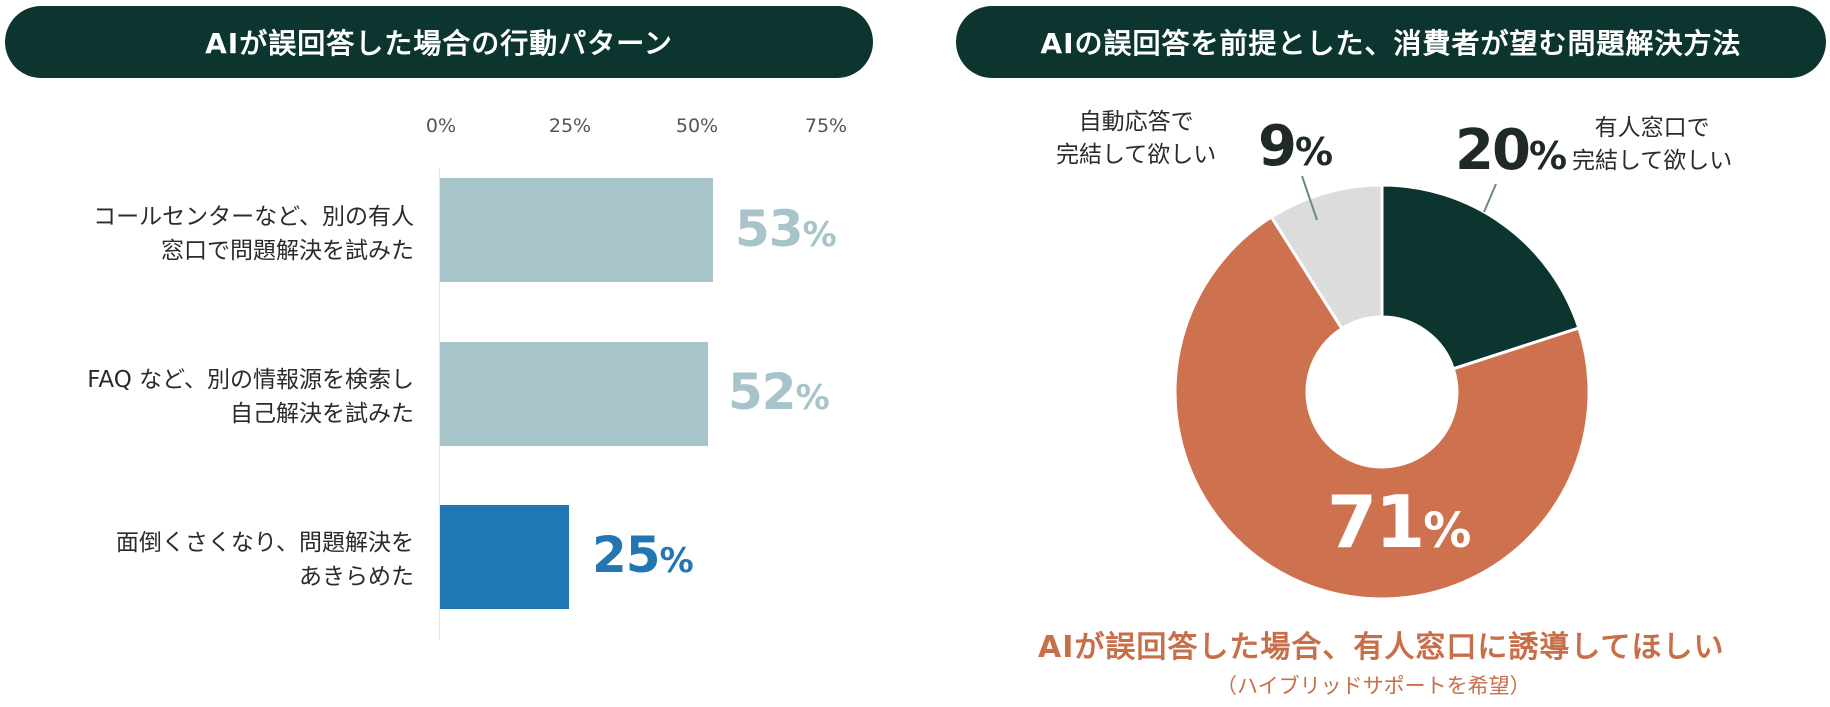  What do you see at coordinates (1373, 686) in the screenshot?
I see `hybrid-callout-sub: （ハイブリッドサポートを希望）` at bounding box center [1373, 686].